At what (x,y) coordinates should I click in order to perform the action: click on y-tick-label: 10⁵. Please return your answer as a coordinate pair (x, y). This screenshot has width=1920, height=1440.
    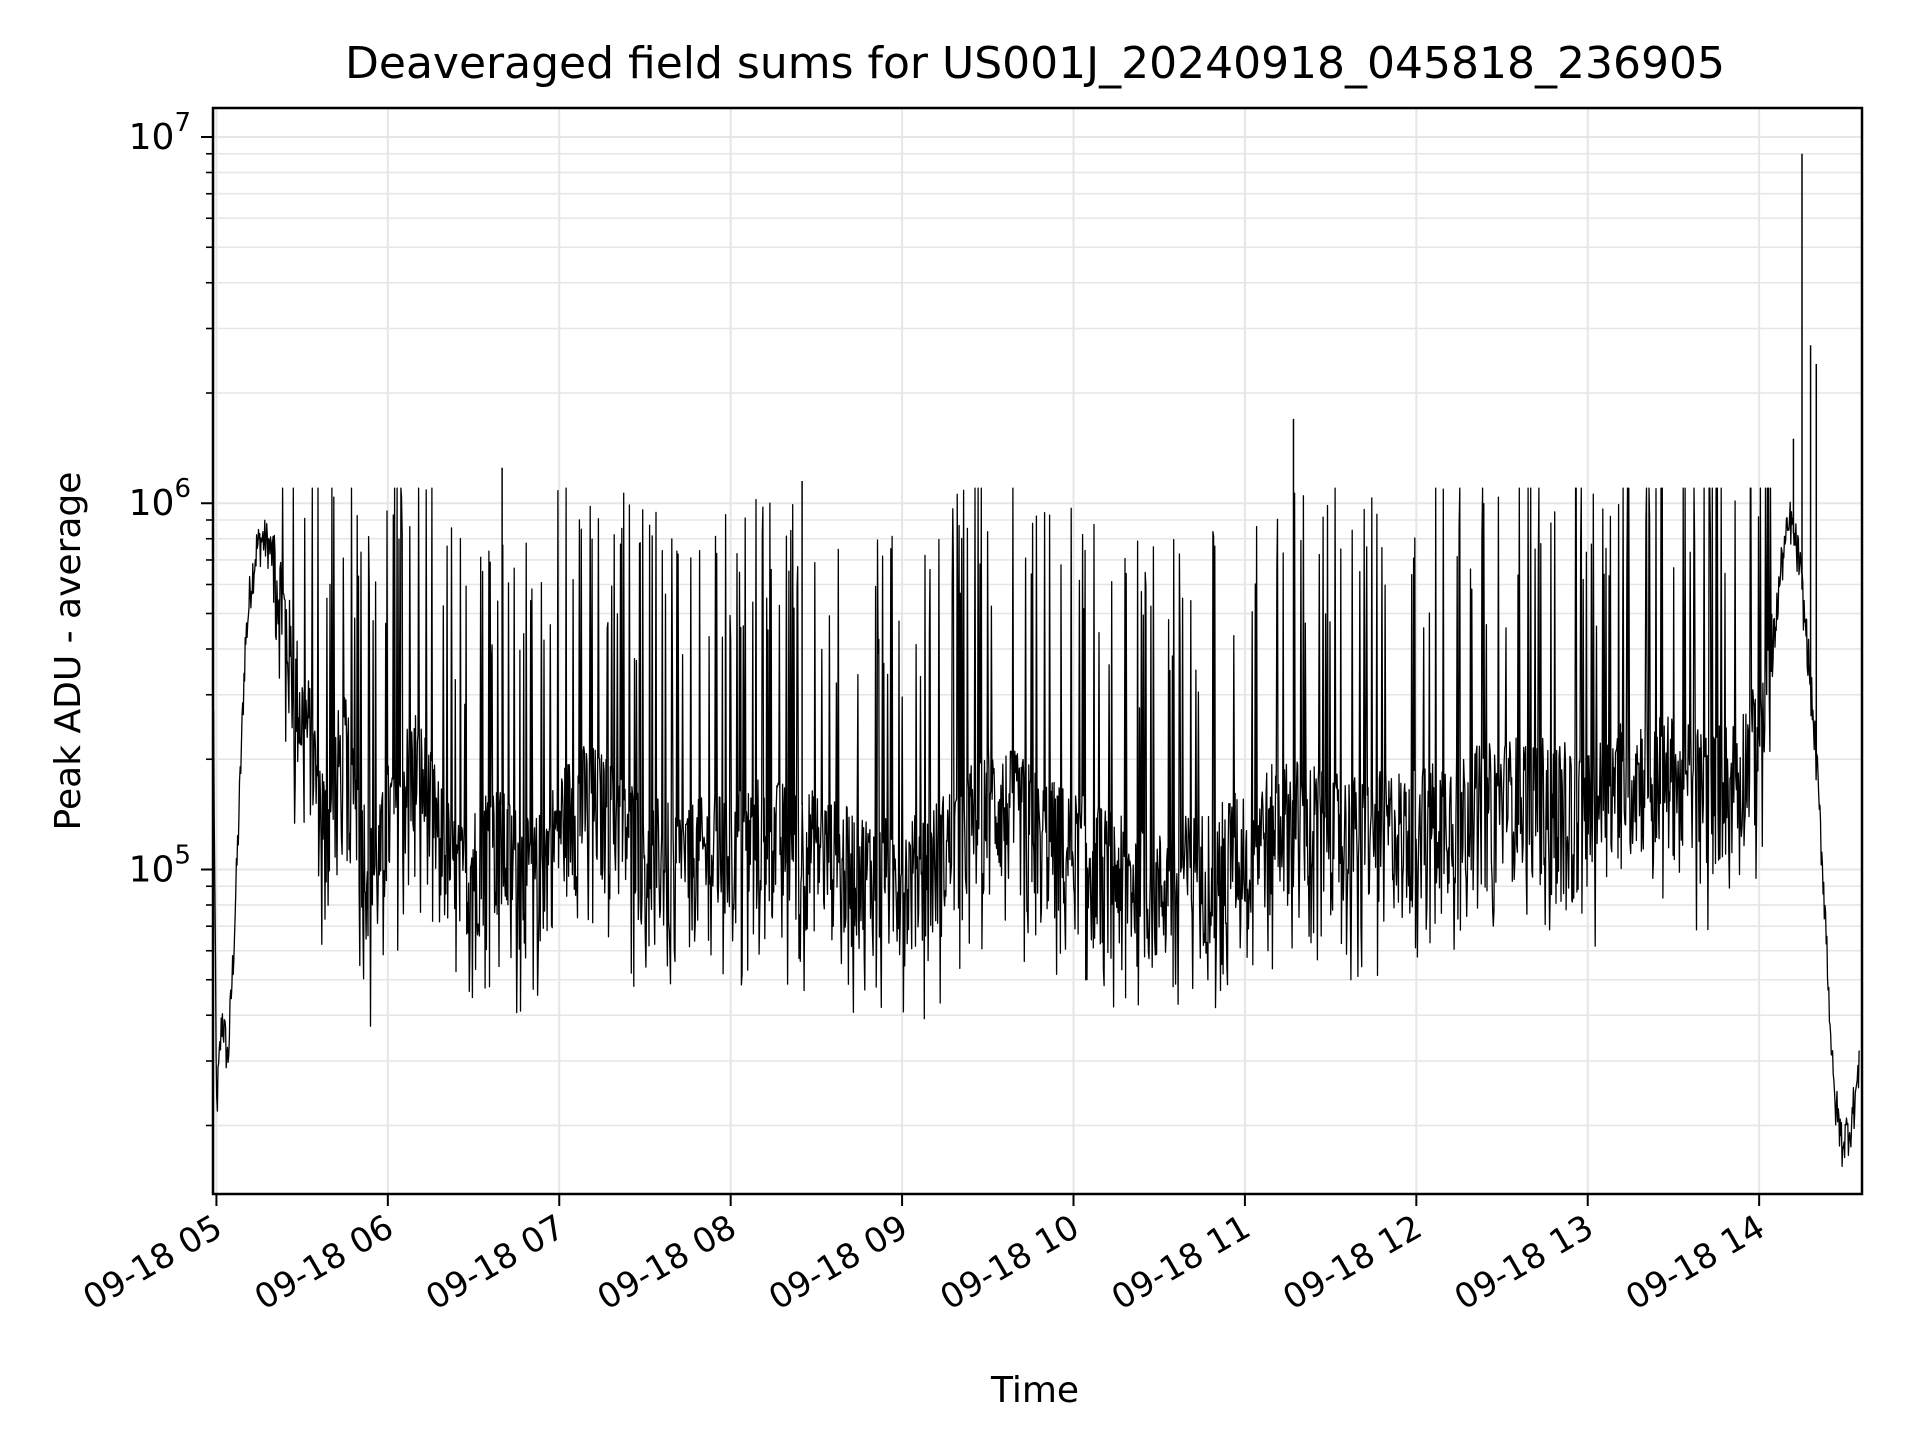
    Looking at the image, I should click on (160, 865).